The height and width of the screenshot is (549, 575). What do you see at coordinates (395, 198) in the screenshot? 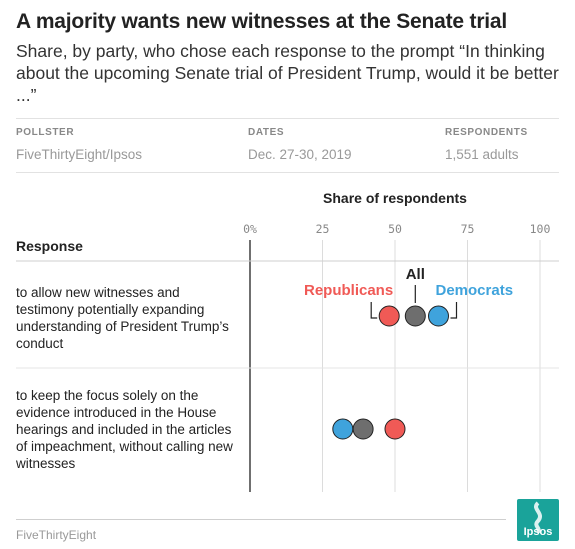
I see `axis-title: Share of respondents` at bounding box center [395, 198].